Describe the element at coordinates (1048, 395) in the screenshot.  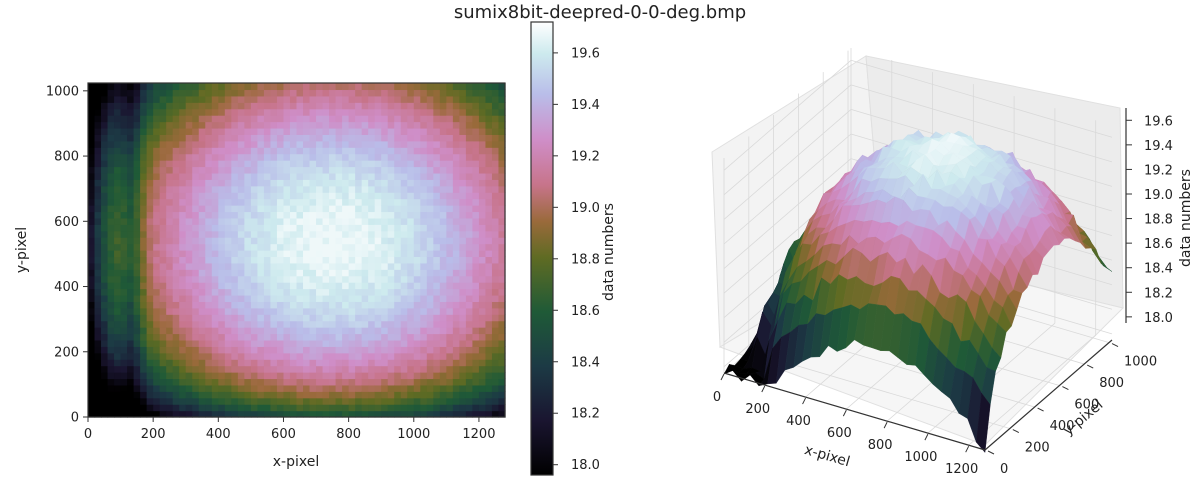
I see `y-axis-line` at that location.